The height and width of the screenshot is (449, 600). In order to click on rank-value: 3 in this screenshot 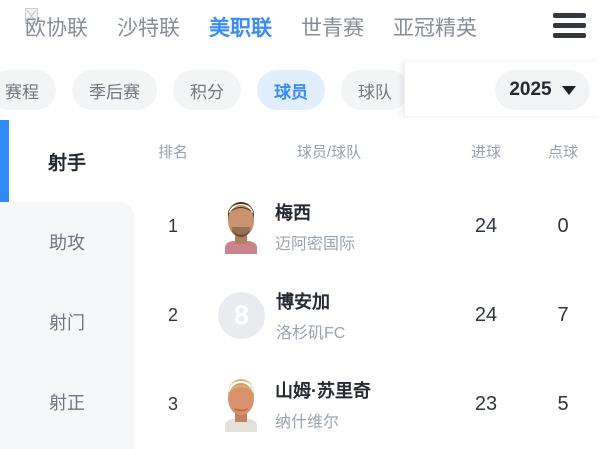, I will do `click(172, 404)`.